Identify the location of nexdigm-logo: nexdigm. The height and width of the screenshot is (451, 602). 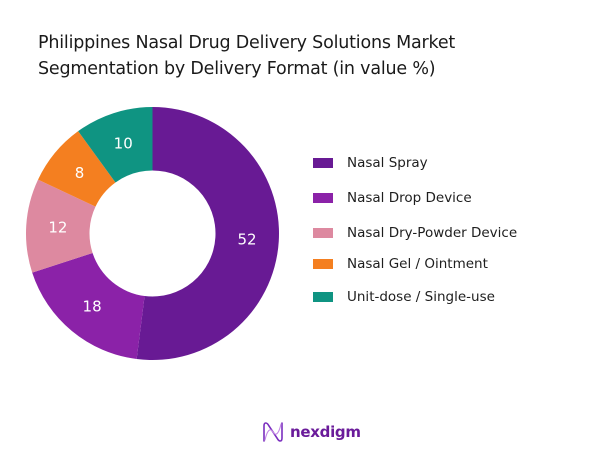
(311, 432).